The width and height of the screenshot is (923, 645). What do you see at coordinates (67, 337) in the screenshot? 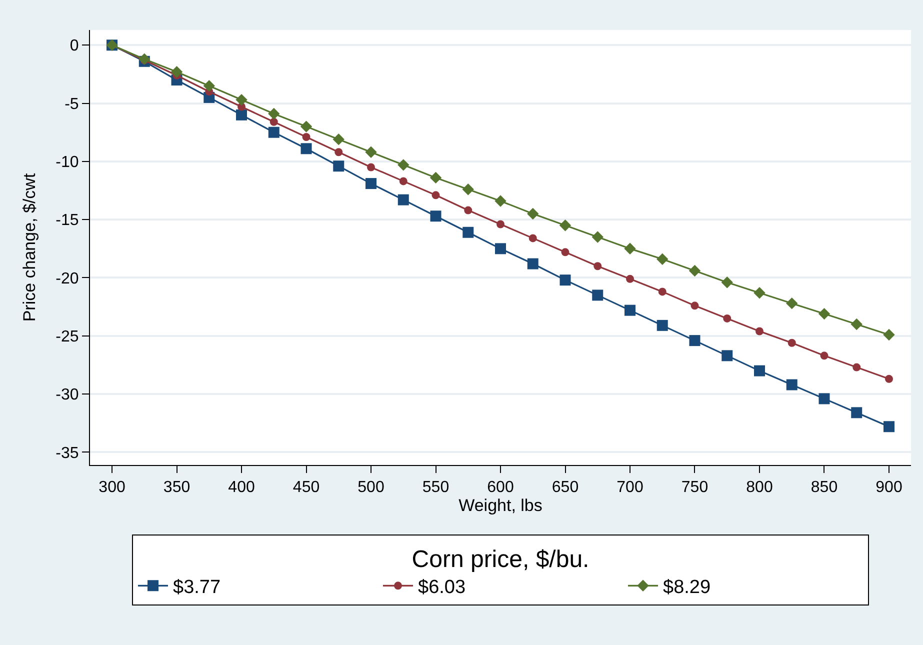
I see `y-tick-label: -25` at bounding box center [67, 337].